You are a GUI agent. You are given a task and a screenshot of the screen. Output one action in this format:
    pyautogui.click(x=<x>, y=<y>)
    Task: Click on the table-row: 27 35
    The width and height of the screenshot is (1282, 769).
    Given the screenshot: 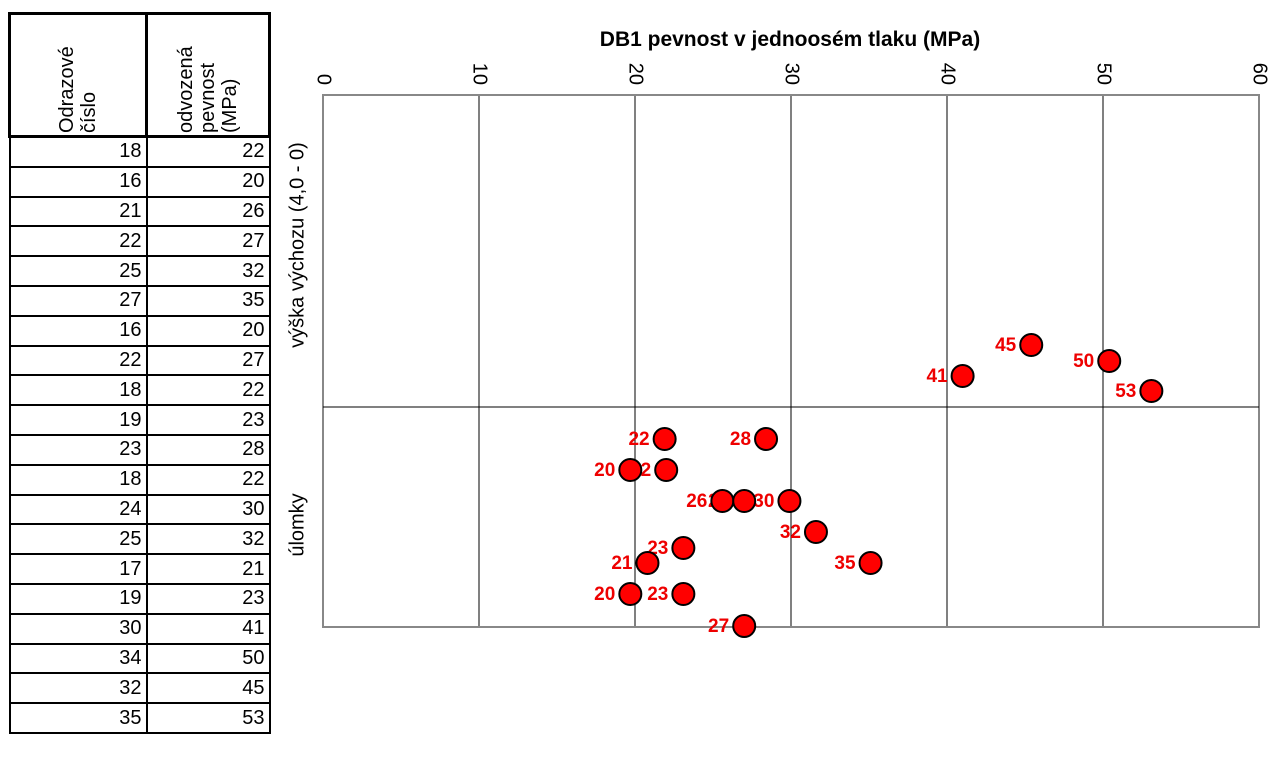 What is the action you would take?
    pyautogui.click(x=139, y=300)
    